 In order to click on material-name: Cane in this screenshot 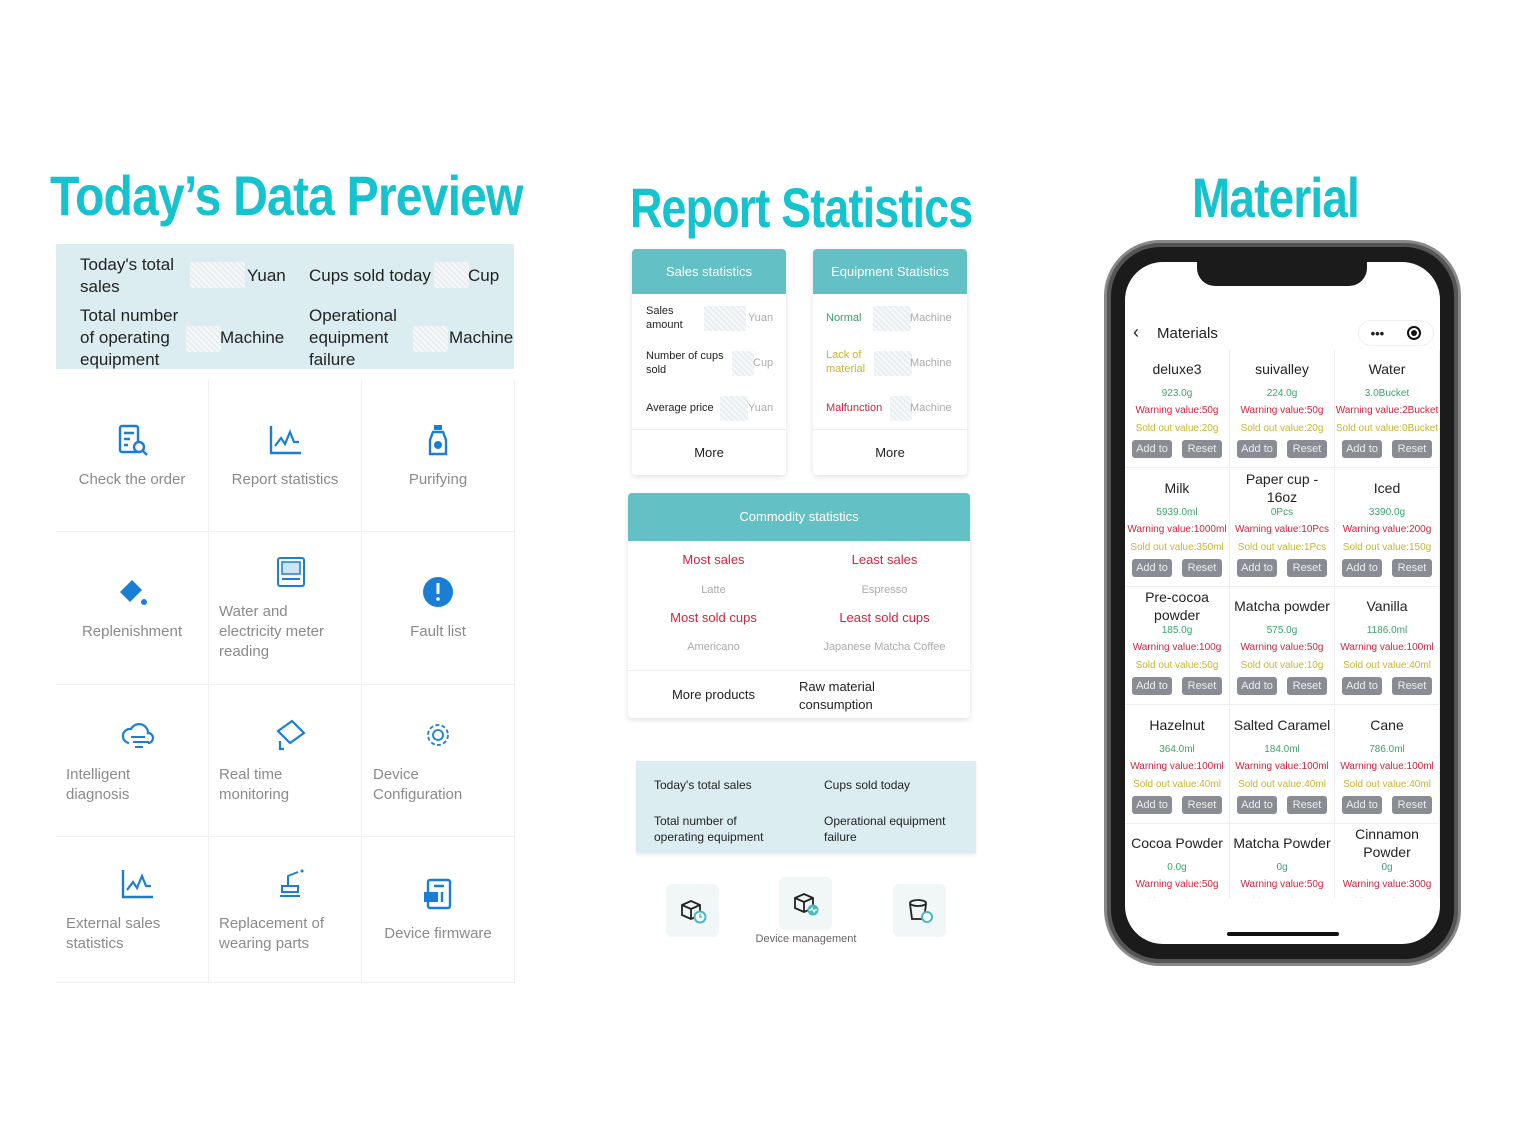, I will do `click(1387, 724)`.